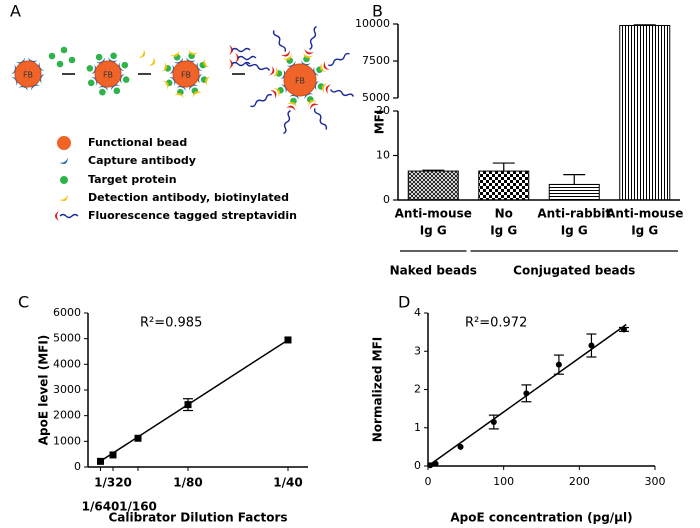 Image resolution: width=700 pixels, height=528 pixels. What do you see at coordinates (503, 481) in the screenshot?
I see `x-tick-label: 100` at bounding box center [503, 481].